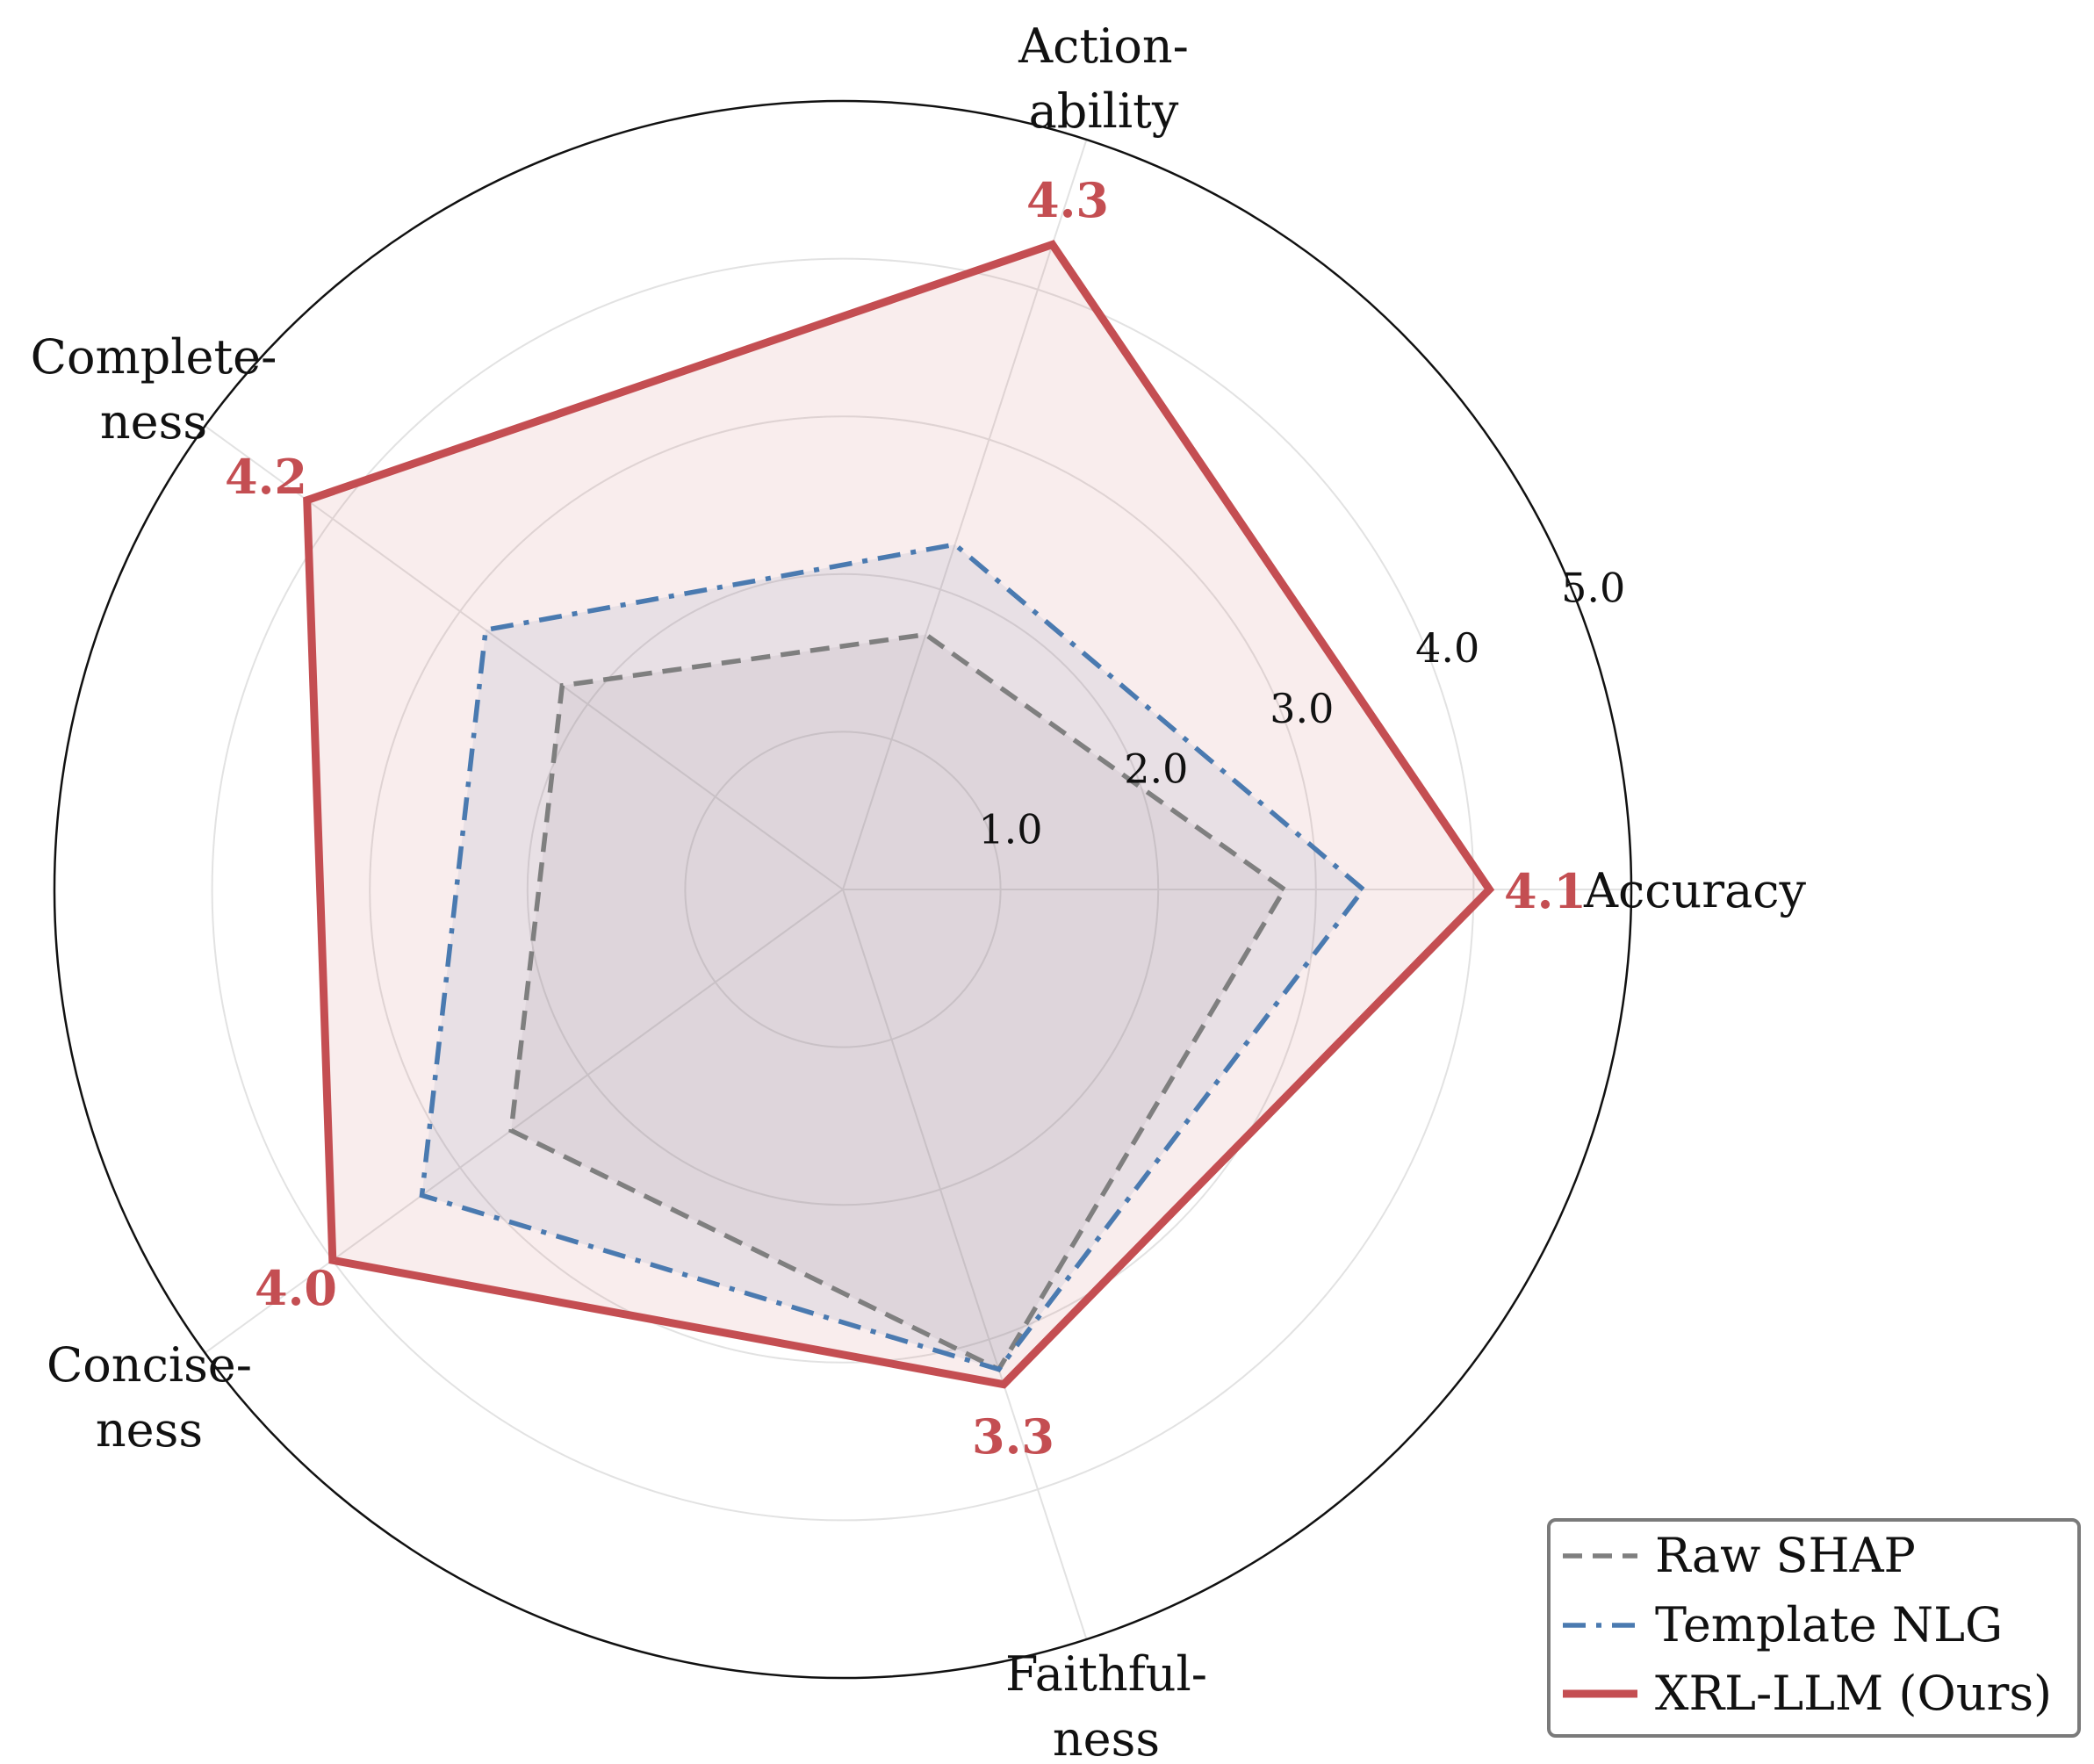 This screenshot has height=1764, width=2094. Describe the element at coordinates (1156, 769) in the screenshot. I see `rtick-label-2: 2.0` at that location.